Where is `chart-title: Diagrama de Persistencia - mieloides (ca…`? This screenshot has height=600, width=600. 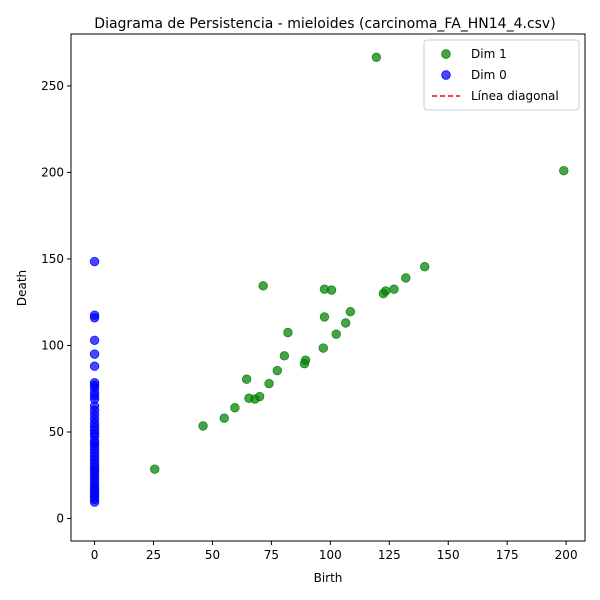 chart-title: Diagrama de Persistencia - mieloides (ca… is located at coordinates (324, 24).